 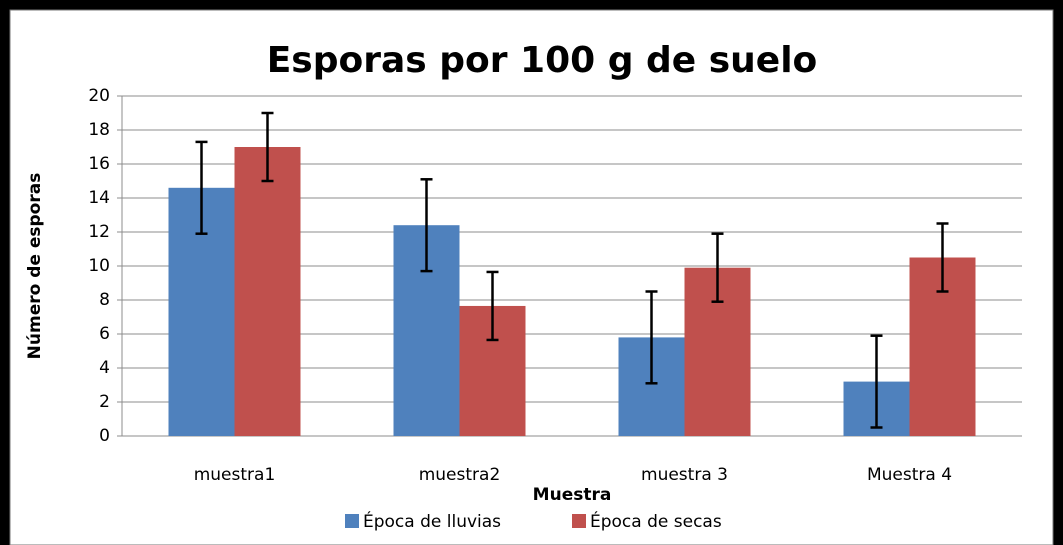 What do you see at coordinates (99, 130) in the screenshot?
I see `y-tick-label: 18` at bounding box center [99, 130].